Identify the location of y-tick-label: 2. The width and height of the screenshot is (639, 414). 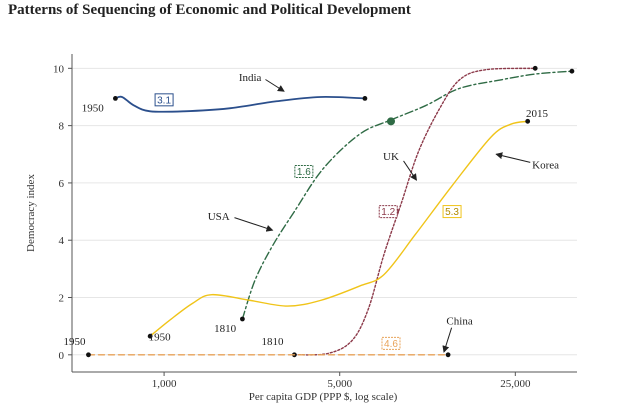
(62, 299).